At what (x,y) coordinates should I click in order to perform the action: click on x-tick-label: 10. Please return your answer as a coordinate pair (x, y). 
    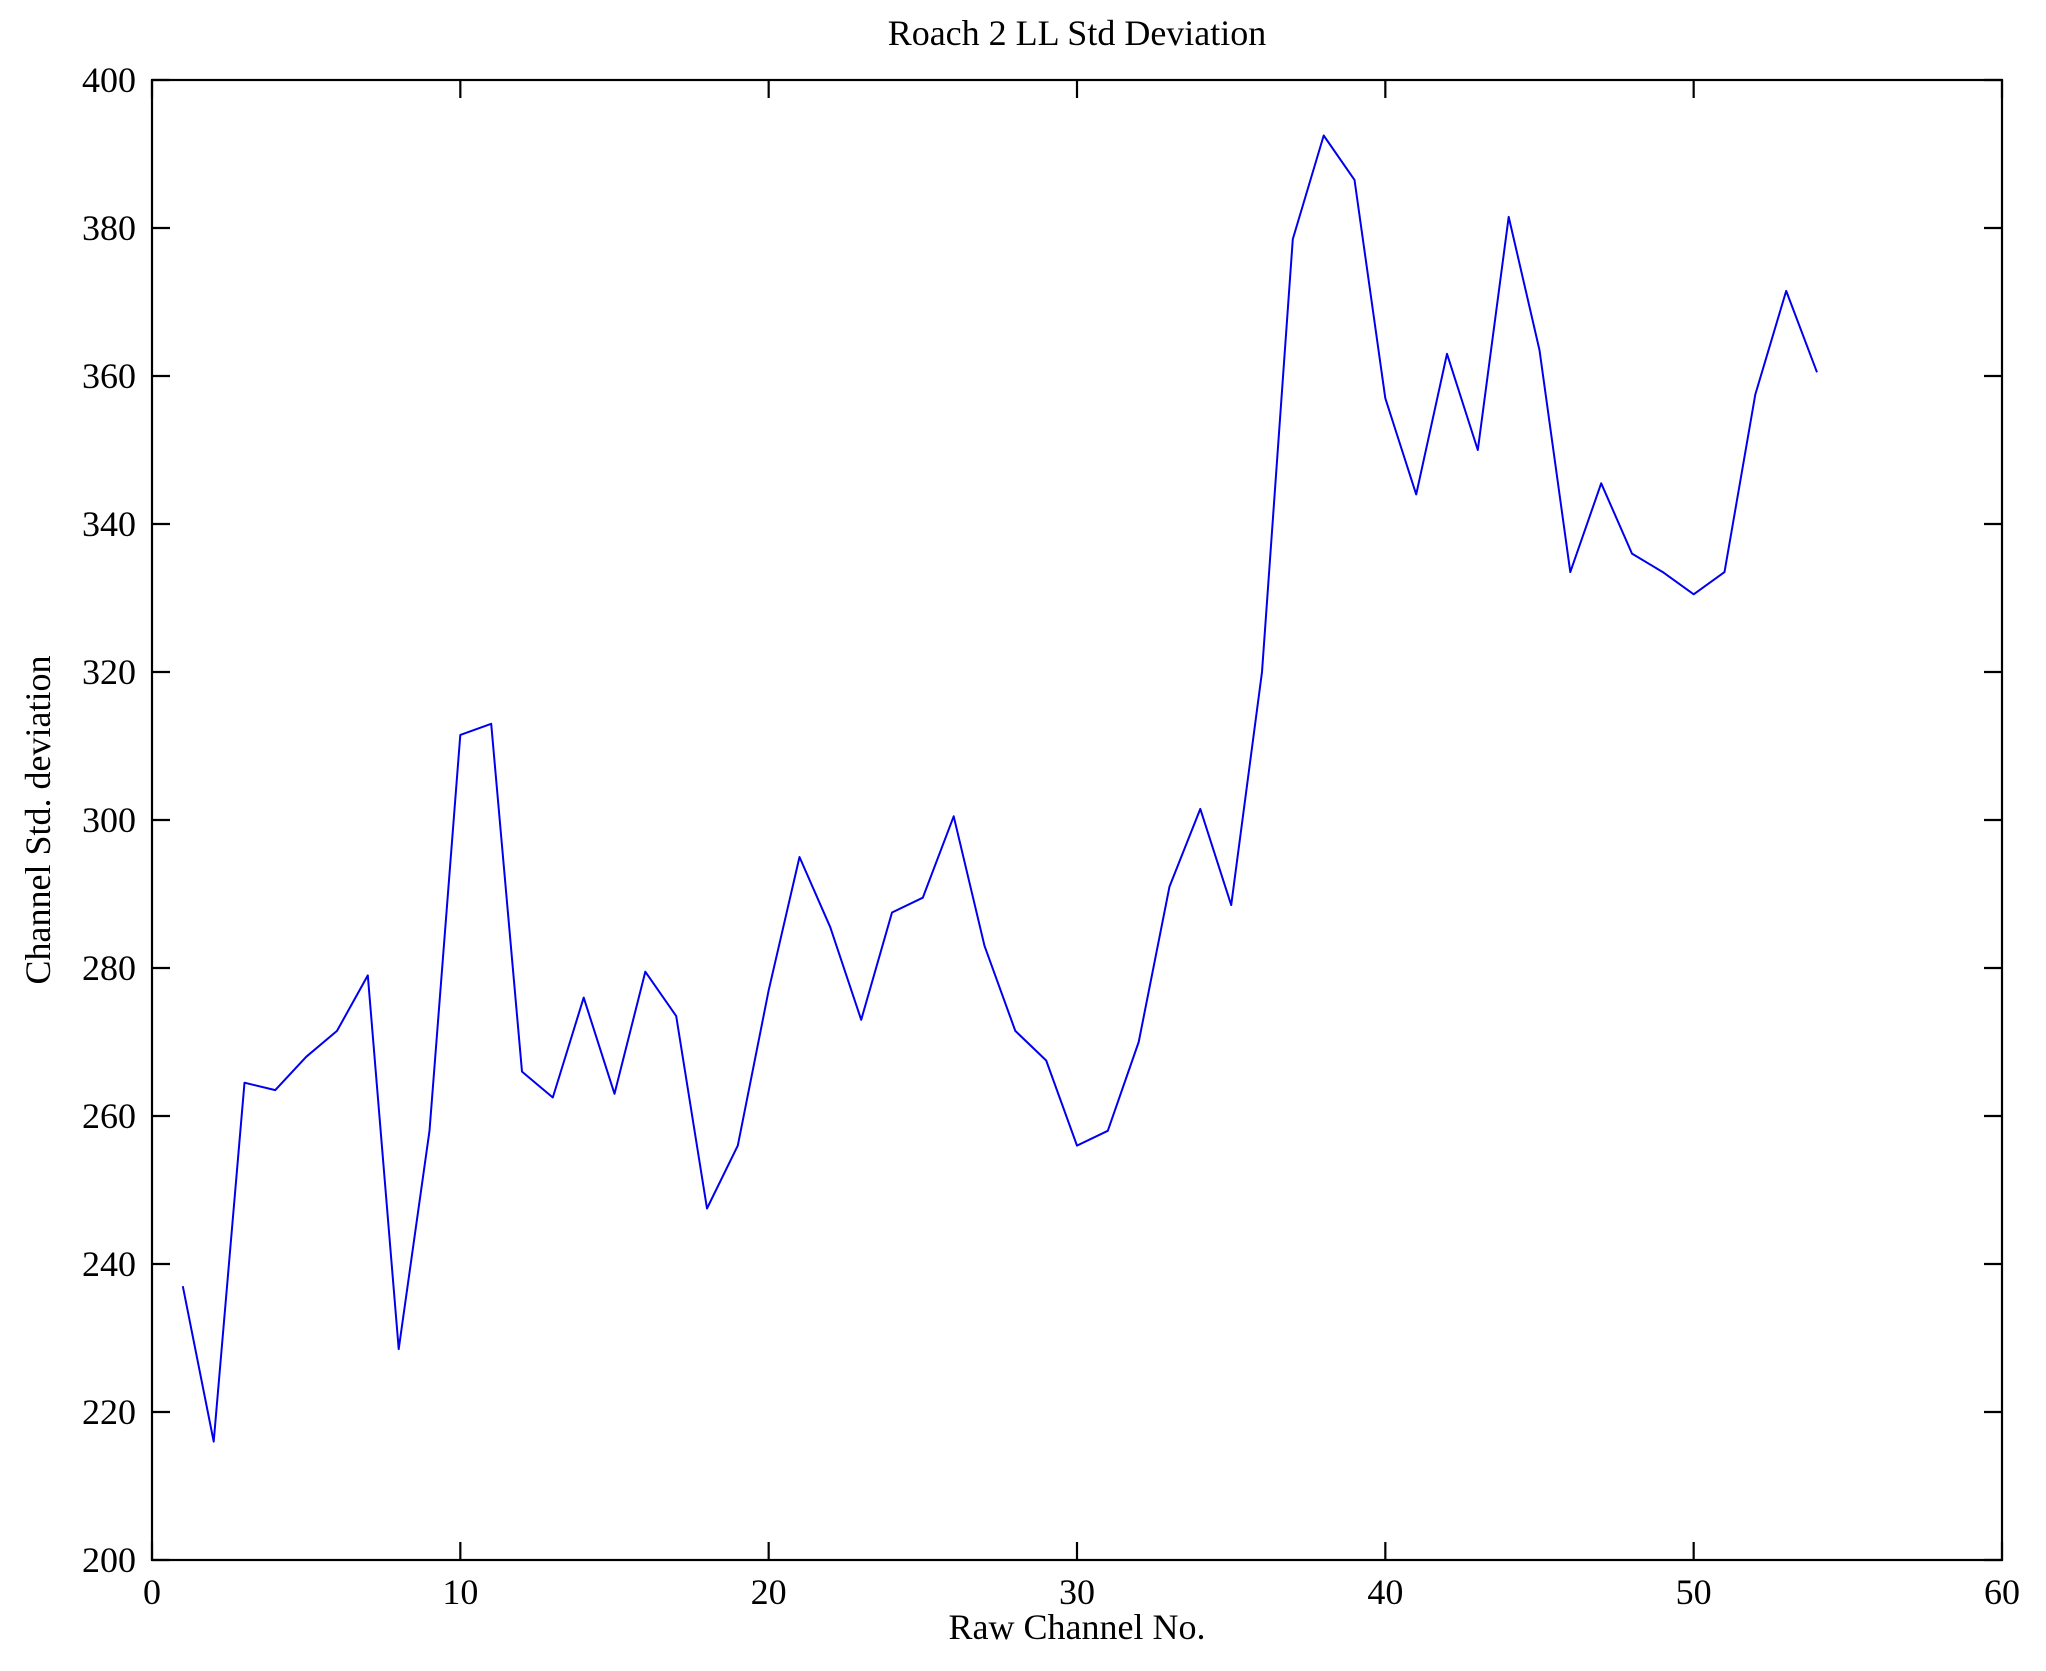
    Looking at the image, I should click on (460, 1592).